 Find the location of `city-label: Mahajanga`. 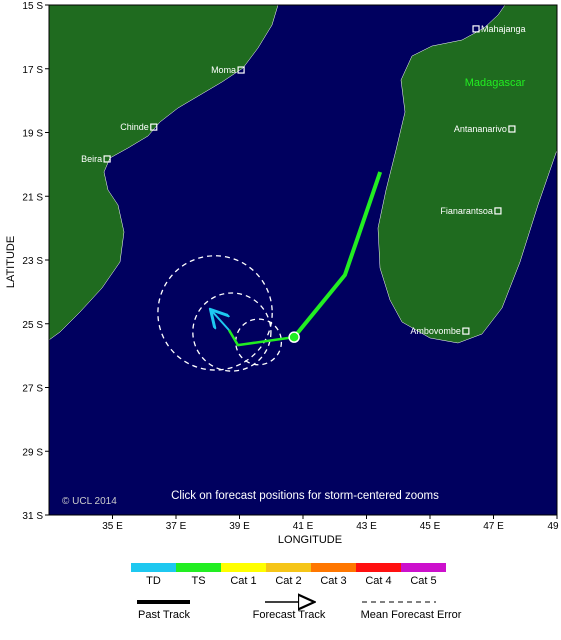

city-label: Mahajanga is located at coordinates (503, 29).